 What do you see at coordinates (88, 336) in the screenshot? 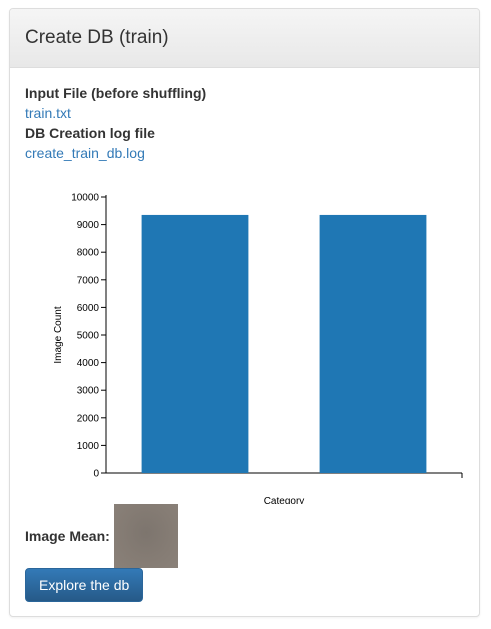
I see `y-tick-label: 5000` at bounding box center [88, 336].